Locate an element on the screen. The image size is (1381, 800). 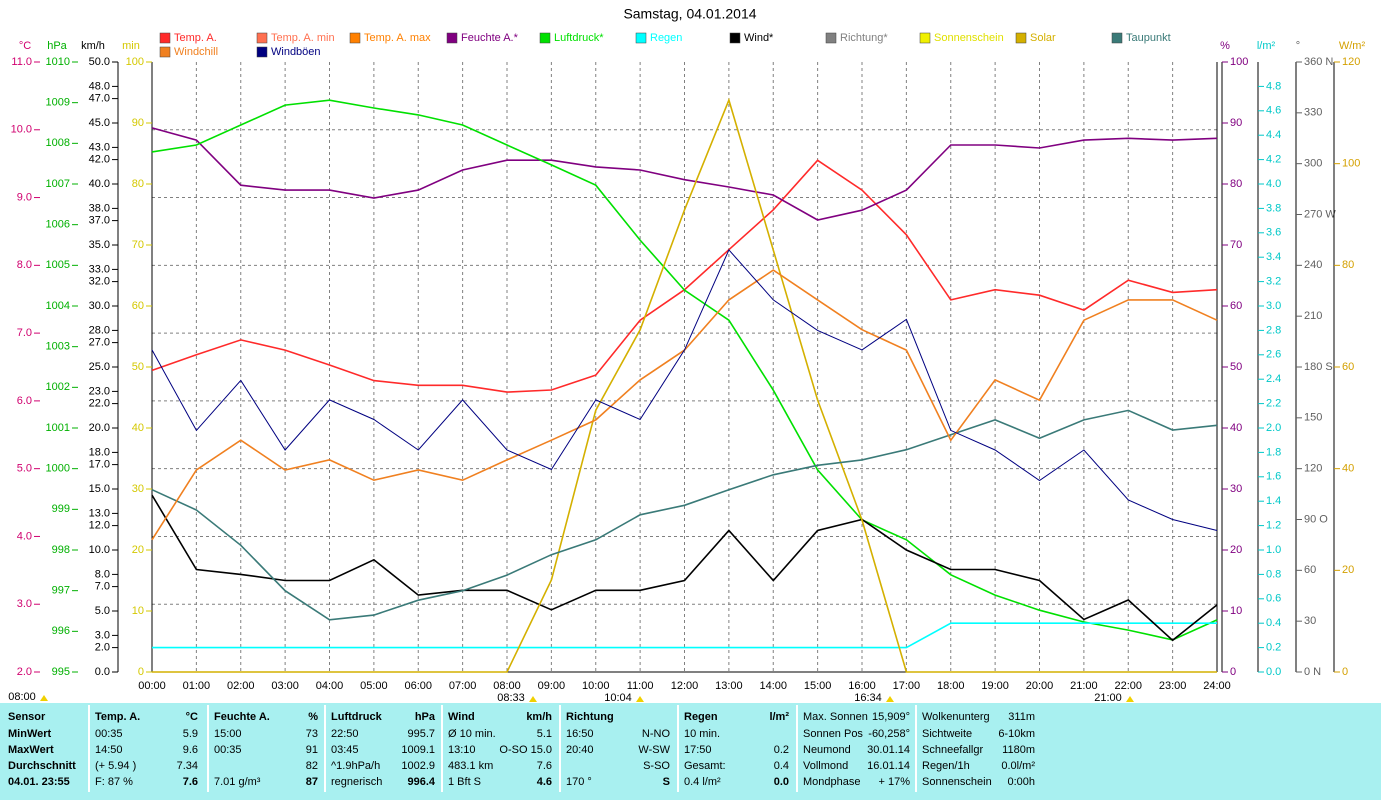
row-label: MinWert is located at coordinates (30, 734).